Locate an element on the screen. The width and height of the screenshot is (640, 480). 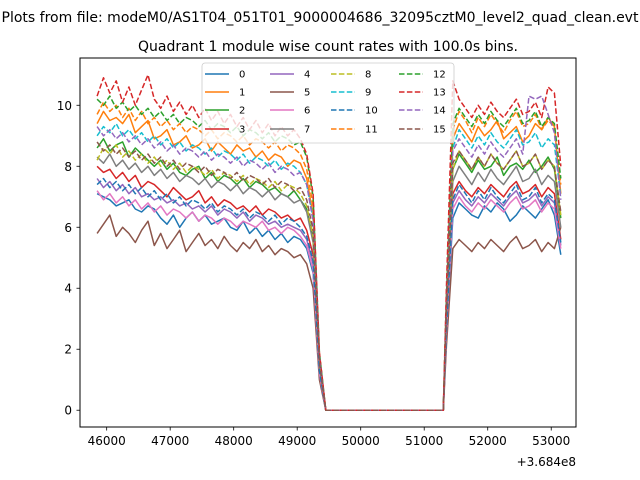
x-tick-label: 51000 is located at coordinates (424, 441).